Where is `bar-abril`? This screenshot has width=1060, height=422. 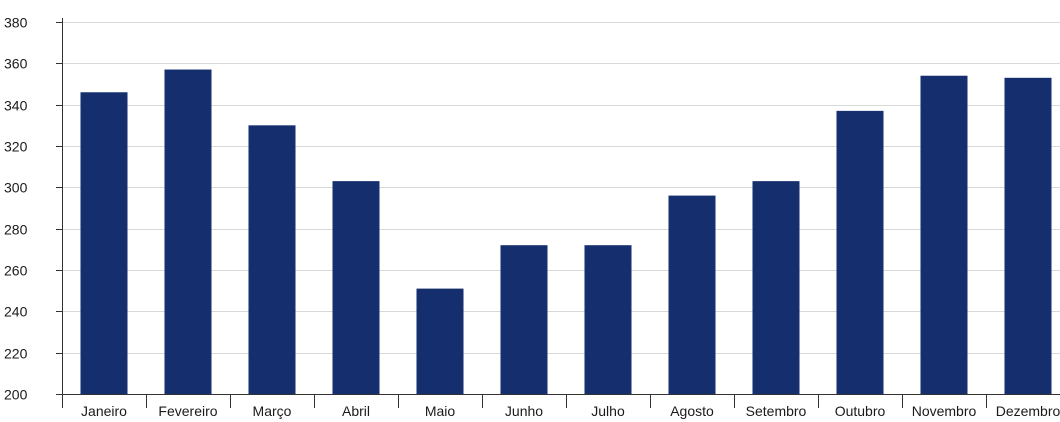
bar-abril is located at coordinates (356, 287).